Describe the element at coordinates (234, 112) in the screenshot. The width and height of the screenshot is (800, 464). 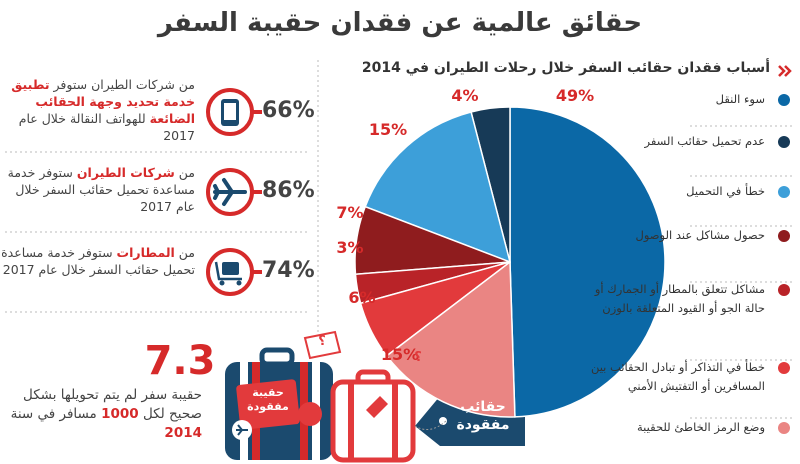
I see `phone-icon` at that location.